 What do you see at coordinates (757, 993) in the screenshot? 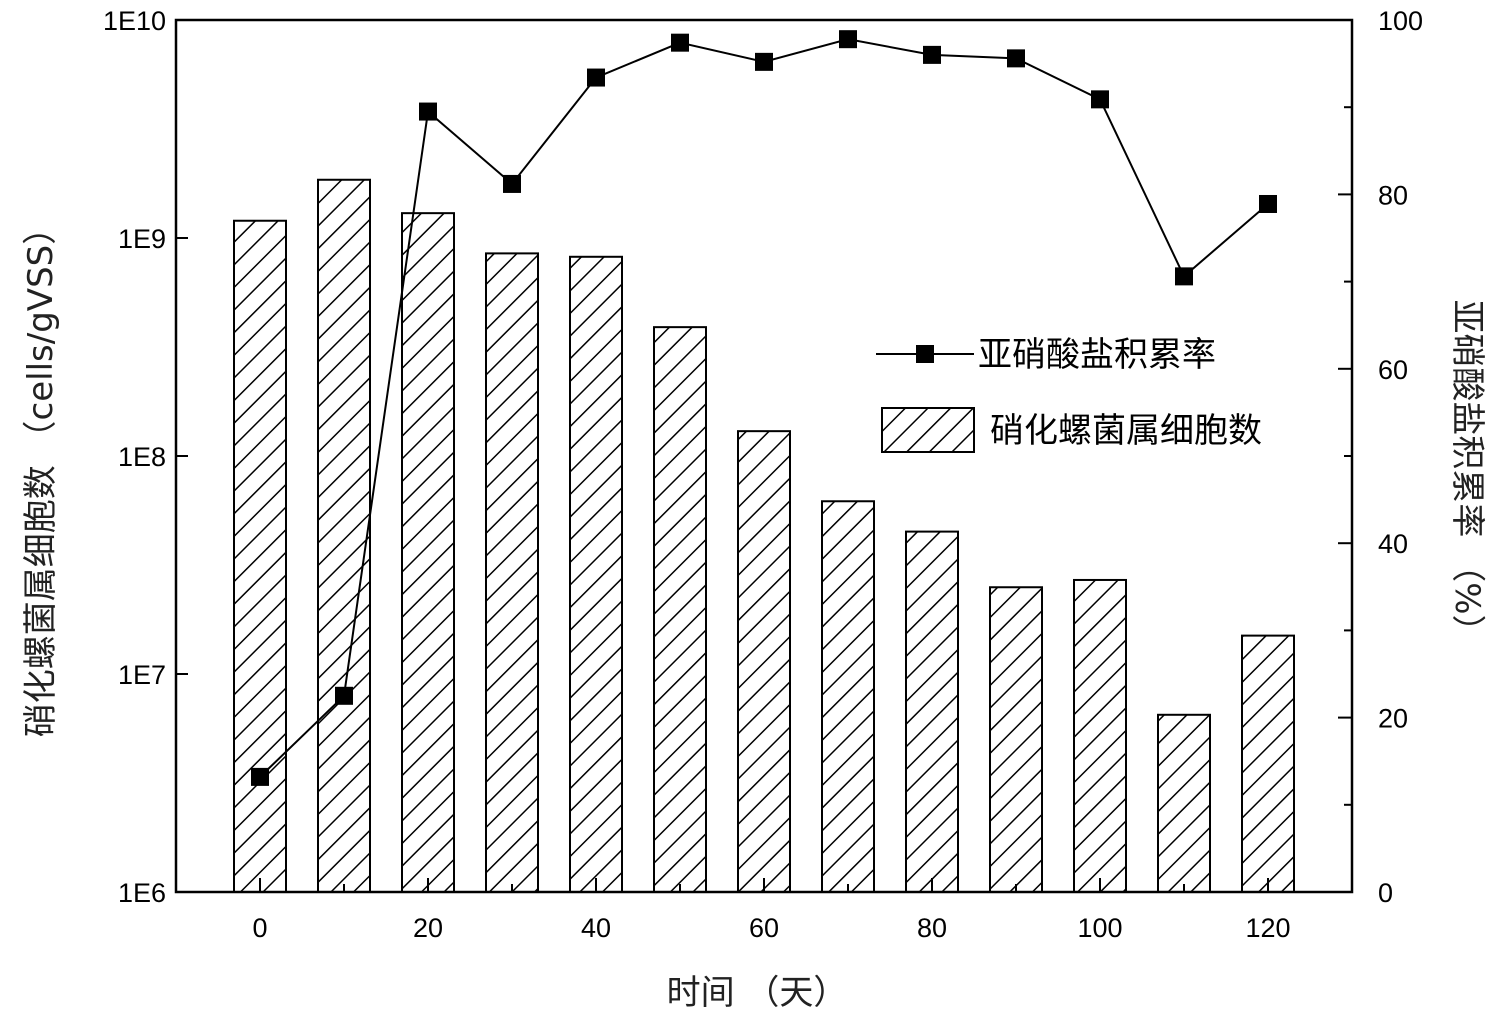
I see `x-axis-title: 时间 （天）` at bounding box center [757, 993].